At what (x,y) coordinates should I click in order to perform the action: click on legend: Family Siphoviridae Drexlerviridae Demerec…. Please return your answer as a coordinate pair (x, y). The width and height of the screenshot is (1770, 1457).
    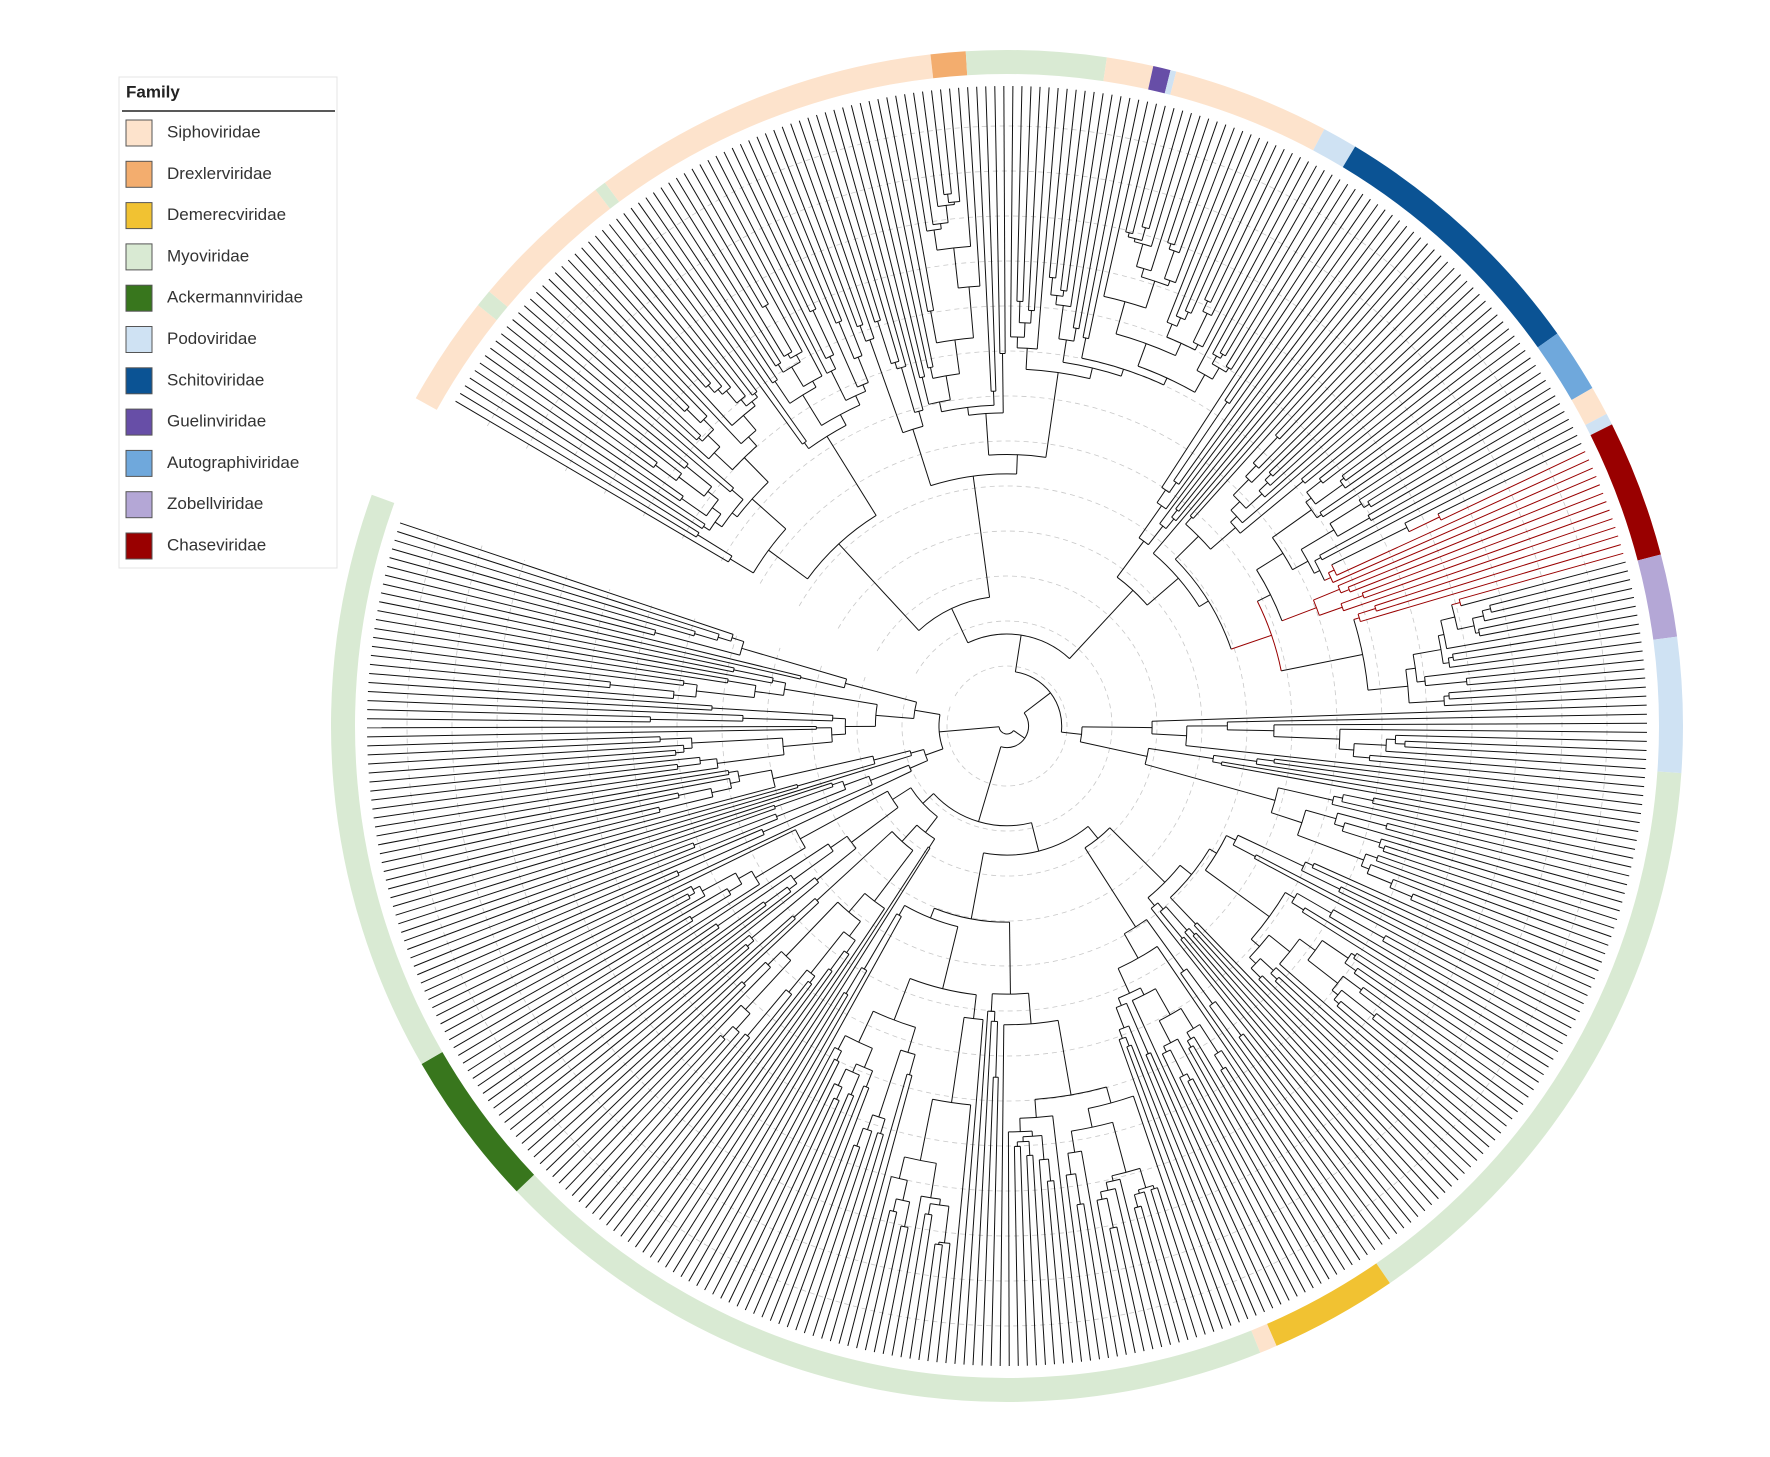
    Looking at the image, I should click on (228, 322).